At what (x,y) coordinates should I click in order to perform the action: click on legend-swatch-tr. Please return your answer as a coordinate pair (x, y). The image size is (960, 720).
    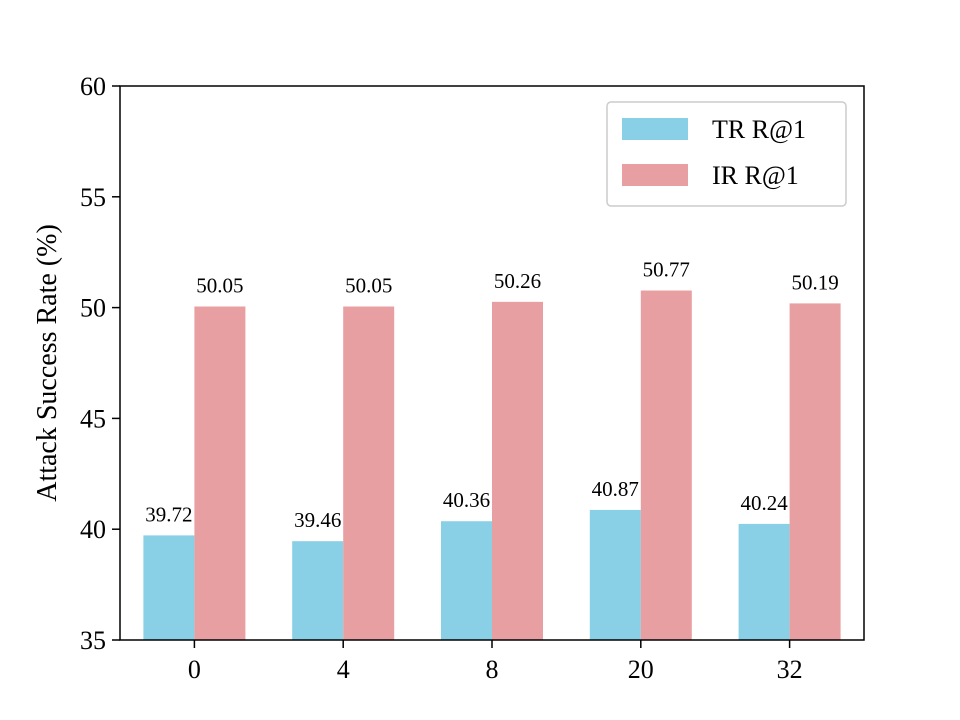
    Looking at the image, I should click on (655, 129).